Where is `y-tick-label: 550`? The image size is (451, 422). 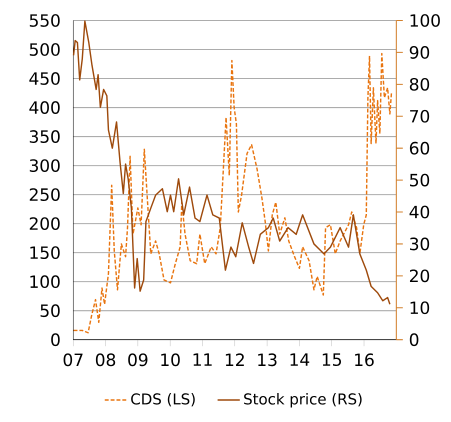 y-tick-label: 550 is located at coordinates (45, 21).